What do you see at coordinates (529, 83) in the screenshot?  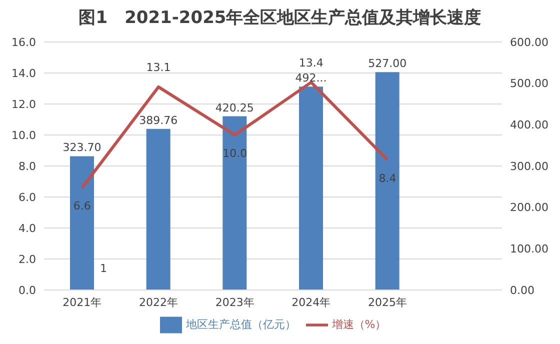 I see `y2-tick-label: 500.00` at bounding box center [529, 83].